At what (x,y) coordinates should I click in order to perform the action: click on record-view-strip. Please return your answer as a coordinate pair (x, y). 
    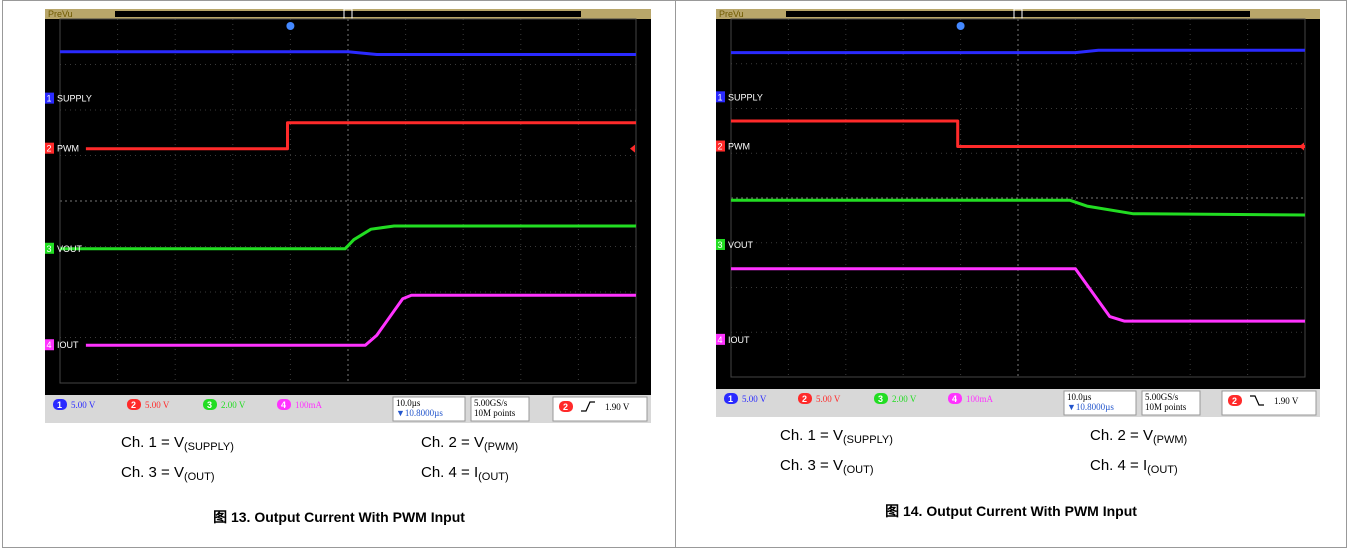
    Looking at the image, I should click on (348, 14).